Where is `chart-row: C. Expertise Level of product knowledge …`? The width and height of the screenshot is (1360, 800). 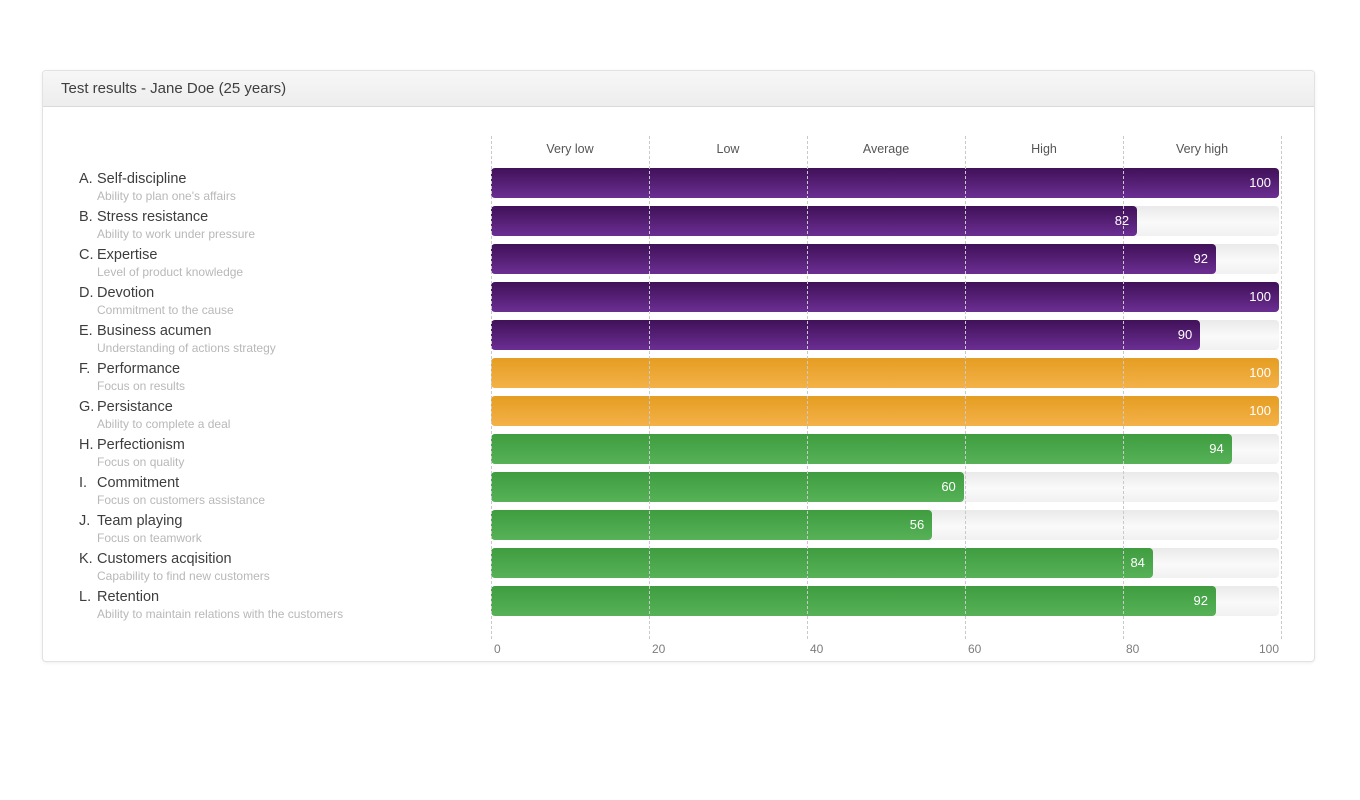
chart-row: C. Expertise Level of product knowledge … is located at coordinates (678, 263).